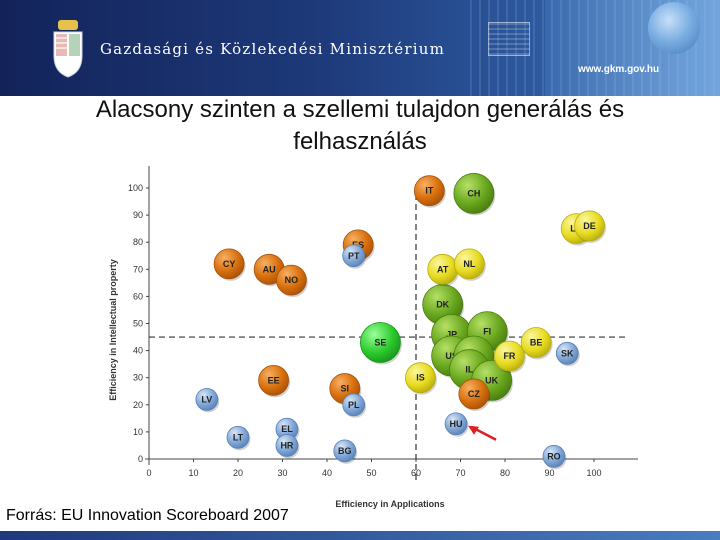 This screenshot has width=720, height=540. Describe the element at coordinates (138, 296) in the screenshot. I see `y-tick-label: 60` at that location.